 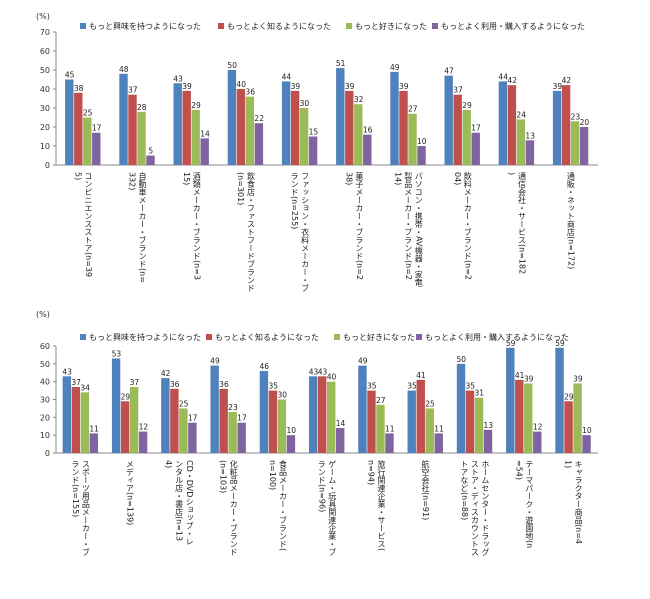 I want to click on data-label: 44, so click(x=287, y=76).